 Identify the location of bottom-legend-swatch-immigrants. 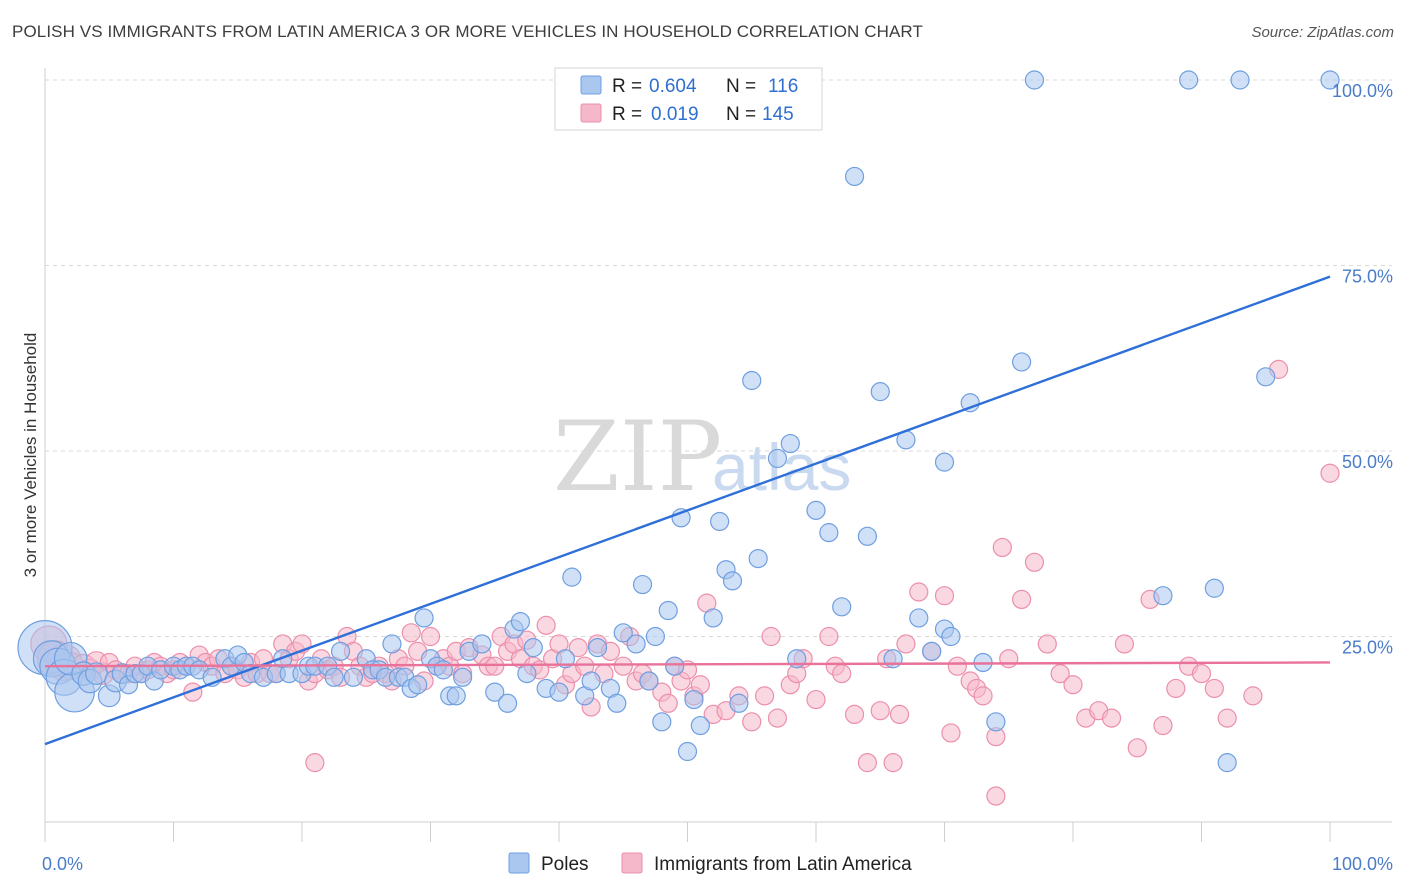
(632, 863).